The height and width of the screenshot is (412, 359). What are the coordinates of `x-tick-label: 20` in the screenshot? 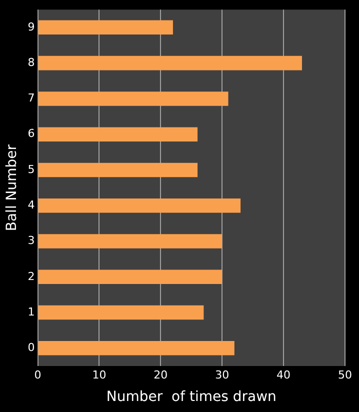 It's located at (161, 375).